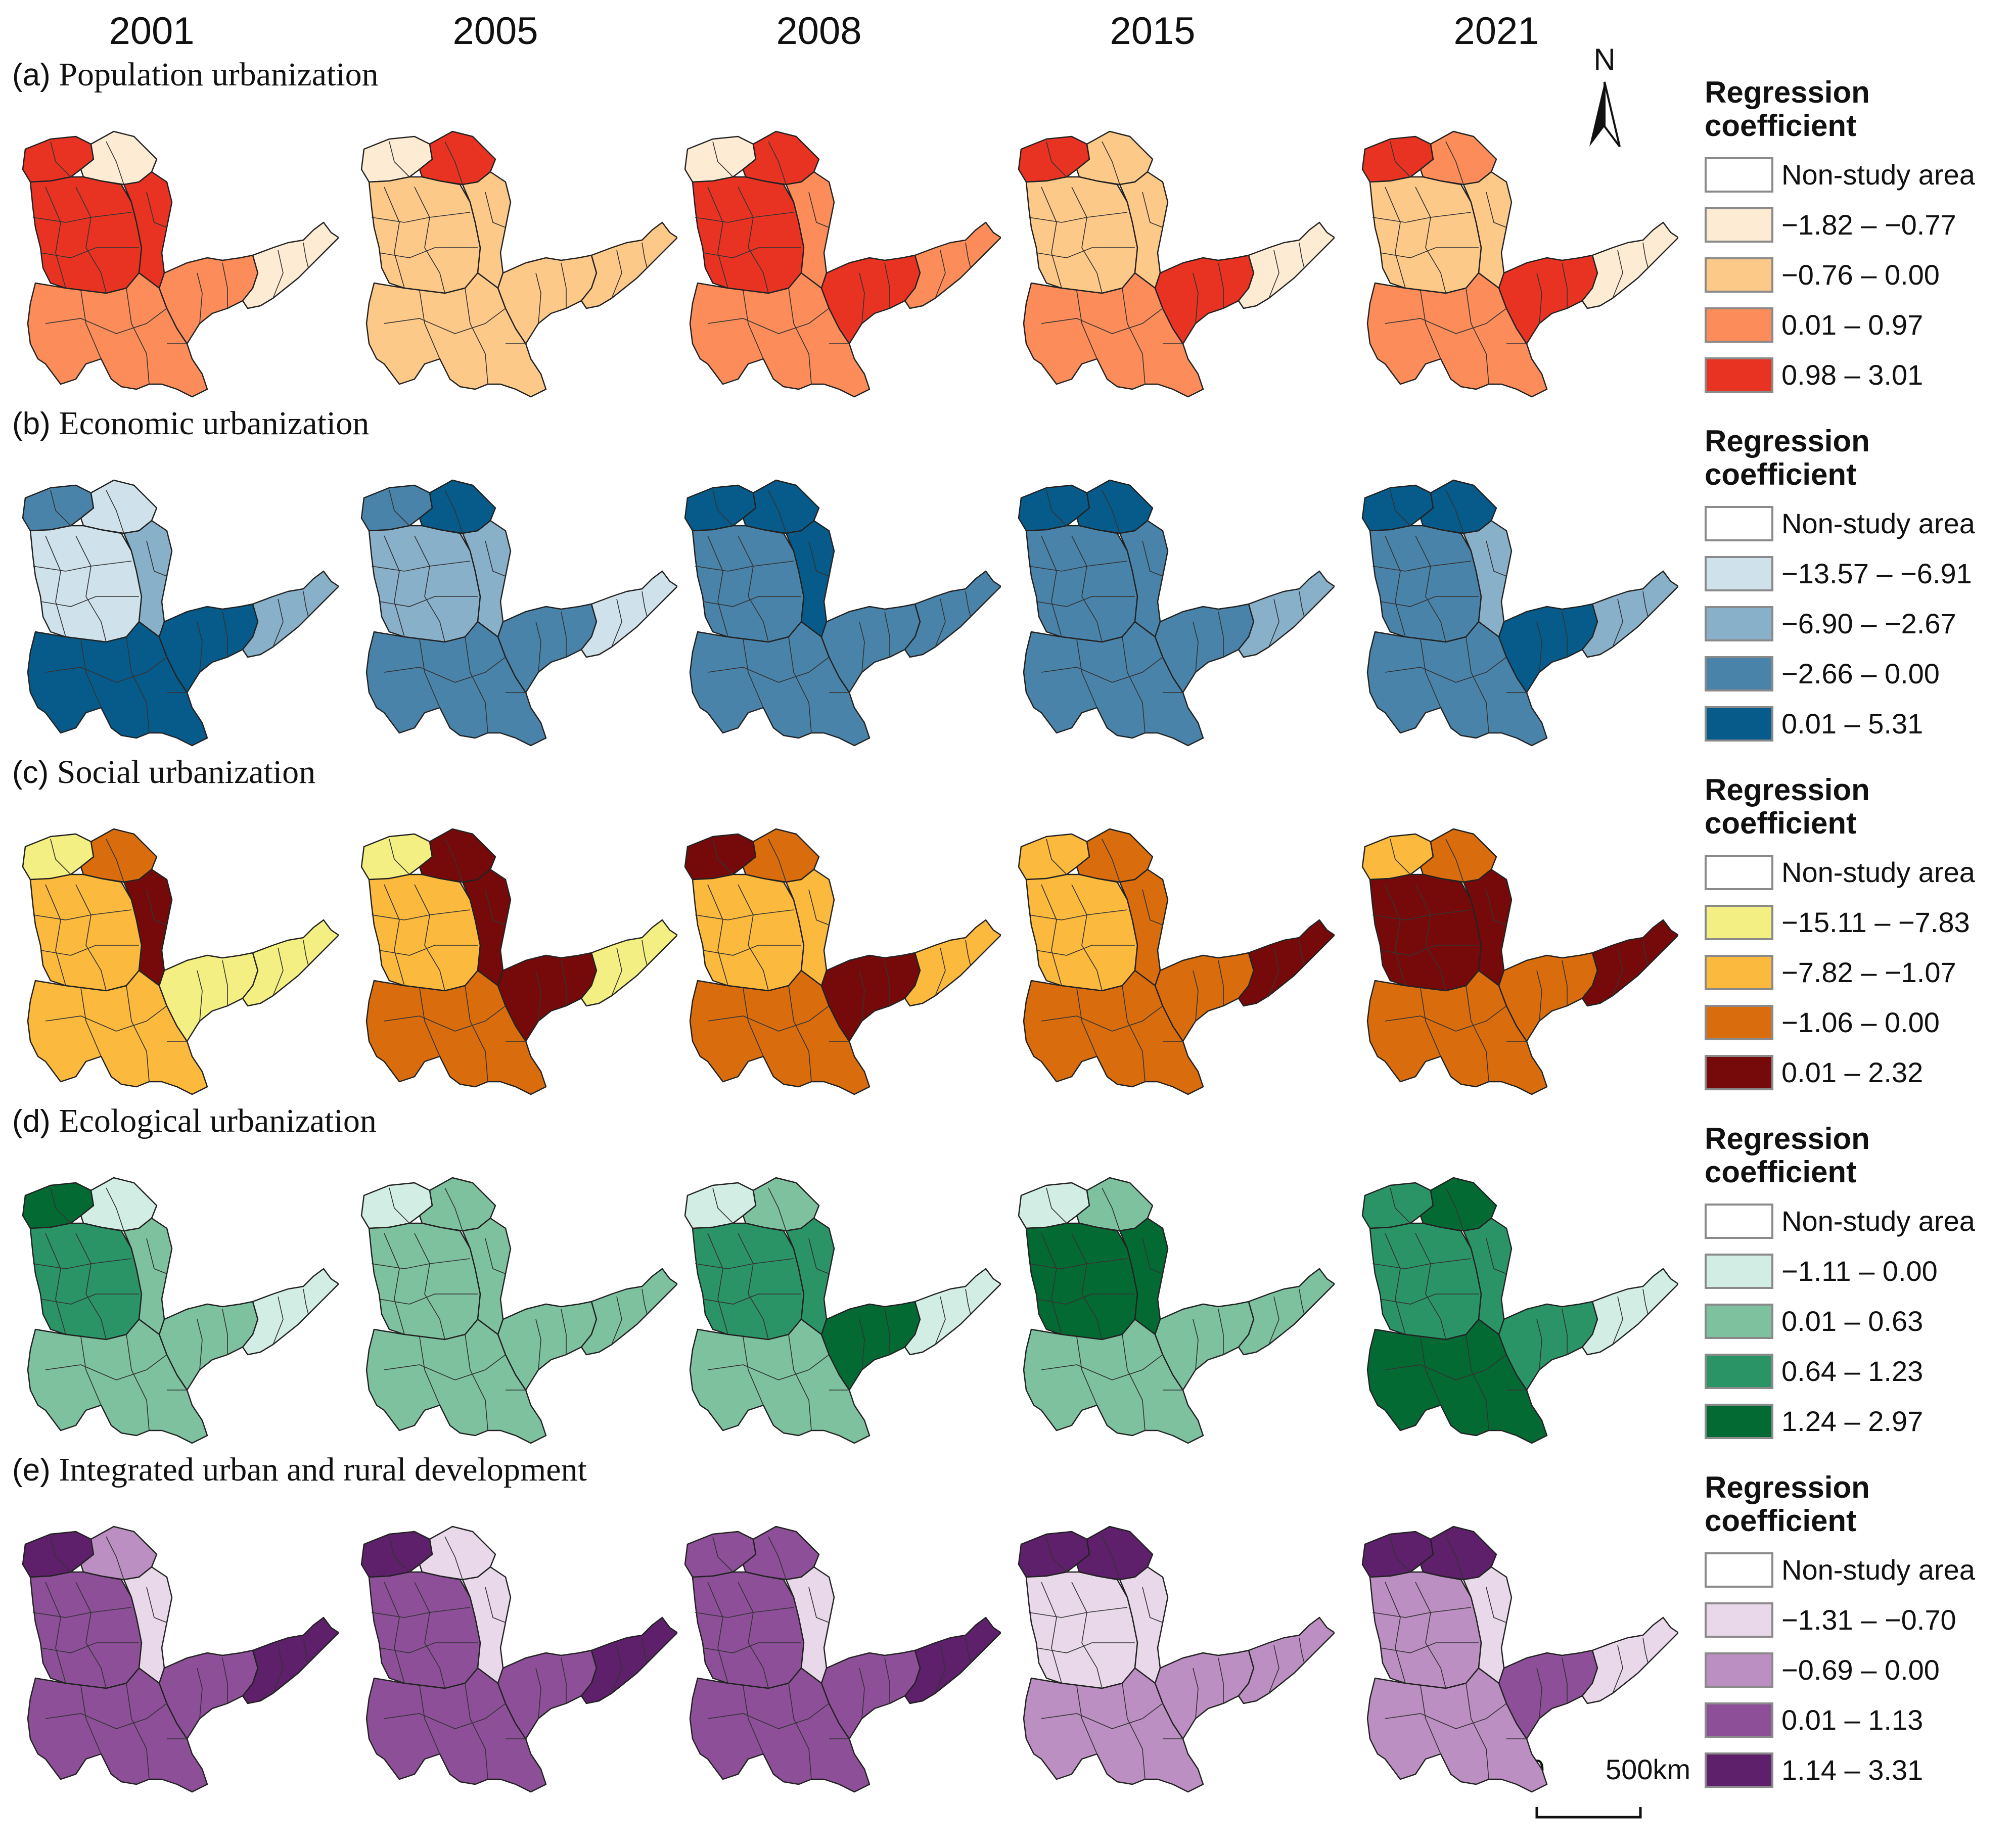 This screenshot has height=1848, width=2014. Describe the element at coordinates (1176, 613) in the screenshot. I see `map-b-2015` at that location.